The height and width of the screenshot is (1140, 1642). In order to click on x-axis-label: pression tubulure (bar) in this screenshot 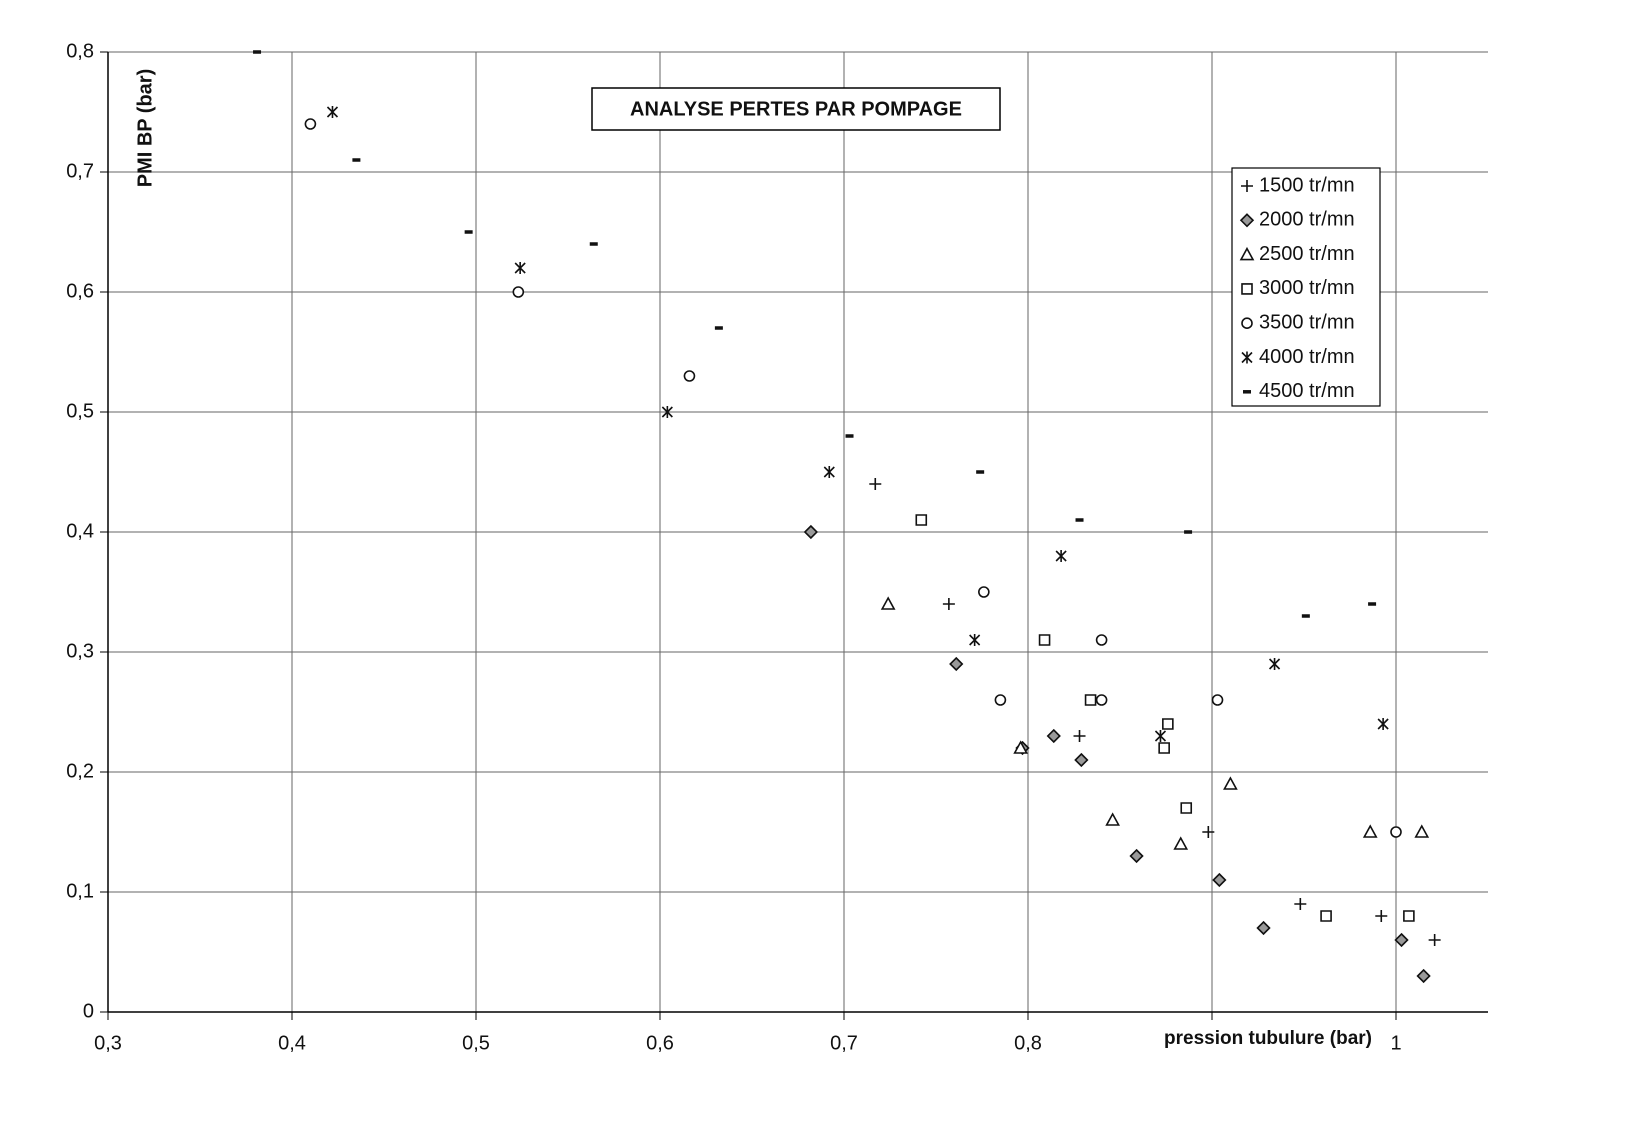, I will do `click(1268, 1038)`.